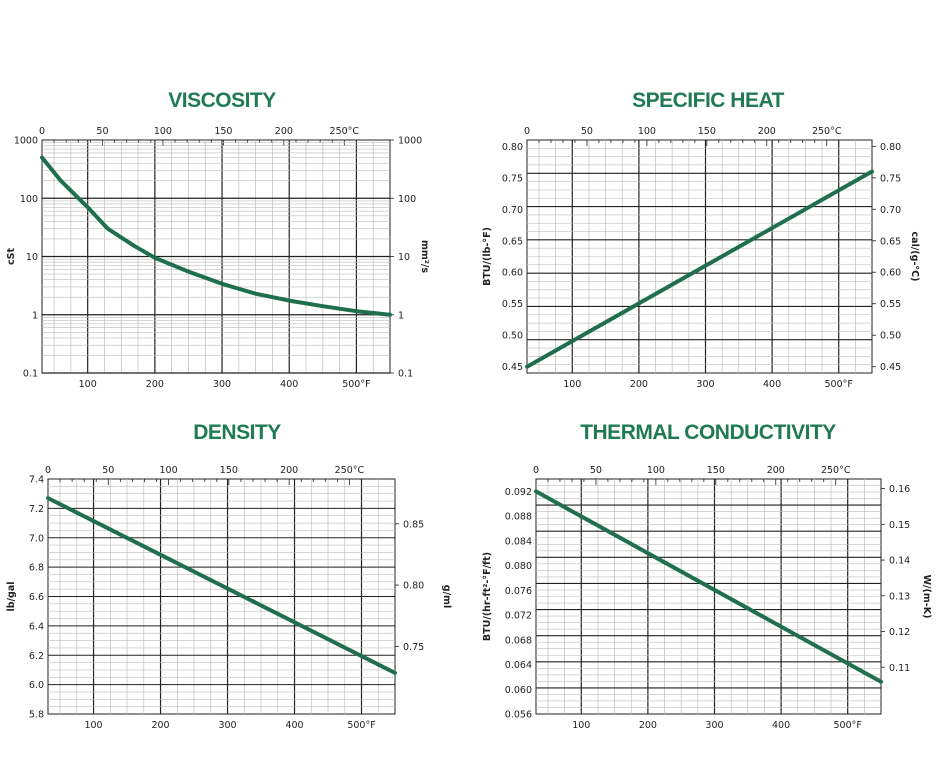 This screenshot has width=939, height=777. What do you see at coordinates (401, 315) in the screenshot?
I see `y2-tick-label: 1` at bounding box center [401, 315].